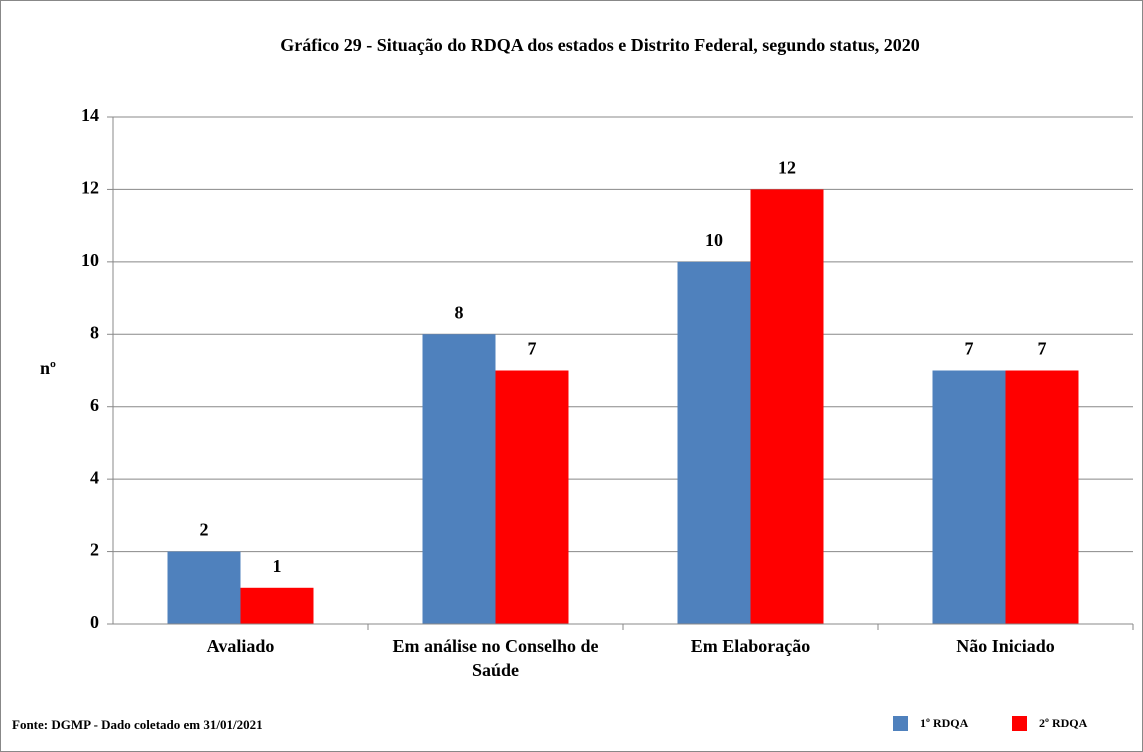  I want to click on data-label: 2, so click(204, 530).